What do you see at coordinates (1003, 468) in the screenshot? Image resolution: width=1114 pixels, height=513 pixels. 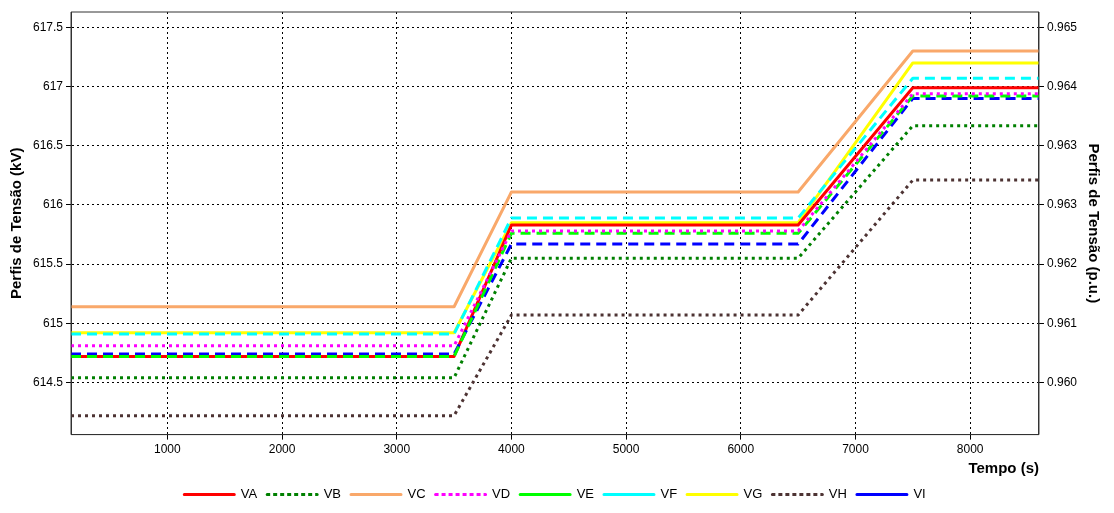 I see `x-axis-title: Tempo (s)` at bounding box center [1003, 468].